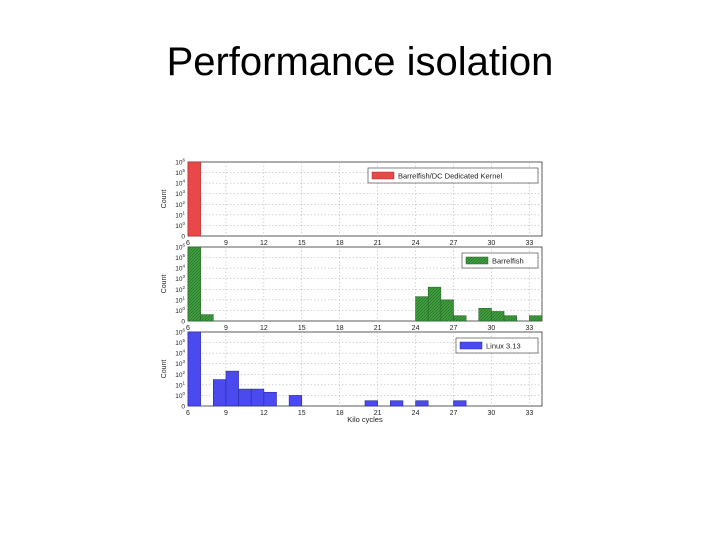  What do you see at coordinates (508, 261) in the screenshot?
I see `legend-label: Barrelfish` at bounding box center [508, 261].